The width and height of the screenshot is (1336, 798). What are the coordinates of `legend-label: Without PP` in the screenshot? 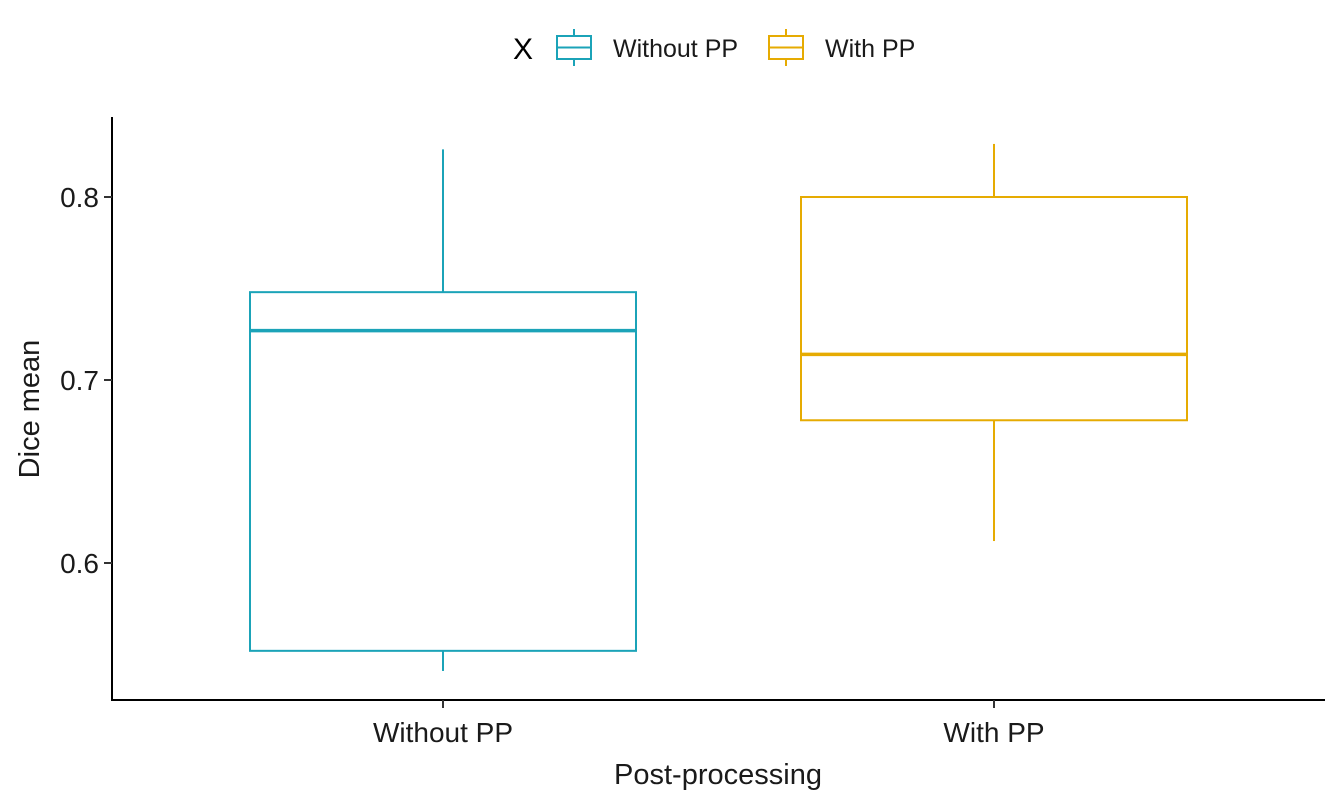 It's located at (675, 49).